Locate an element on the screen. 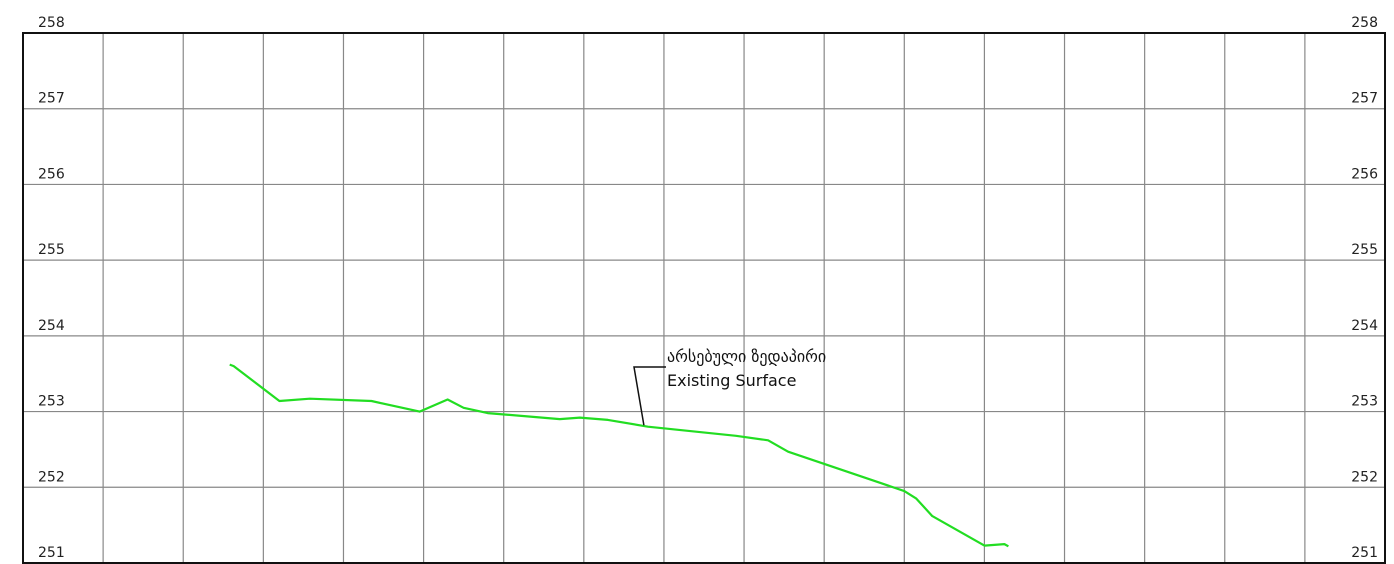  annotation-label-english: Existing Surface is located at coordinates (731, 380).